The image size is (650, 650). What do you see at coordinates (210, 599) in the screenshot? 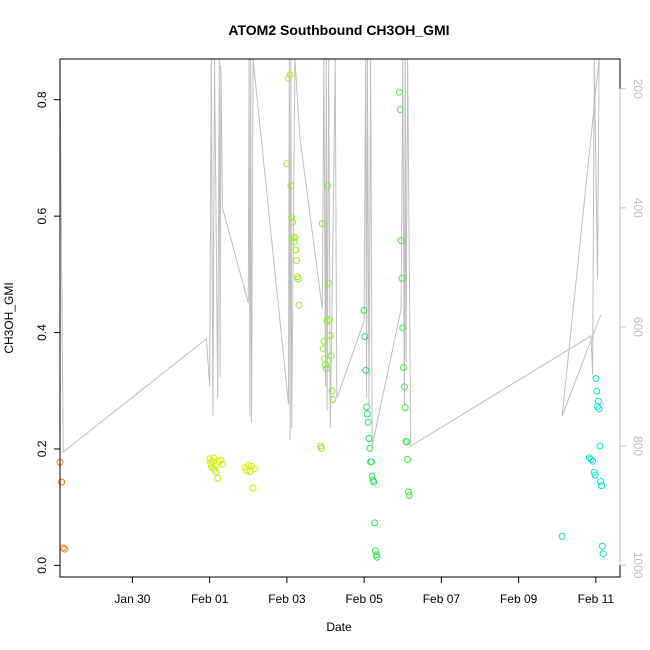
I see `x-tick-label: Feb 01` at bounding box center [210, 599].